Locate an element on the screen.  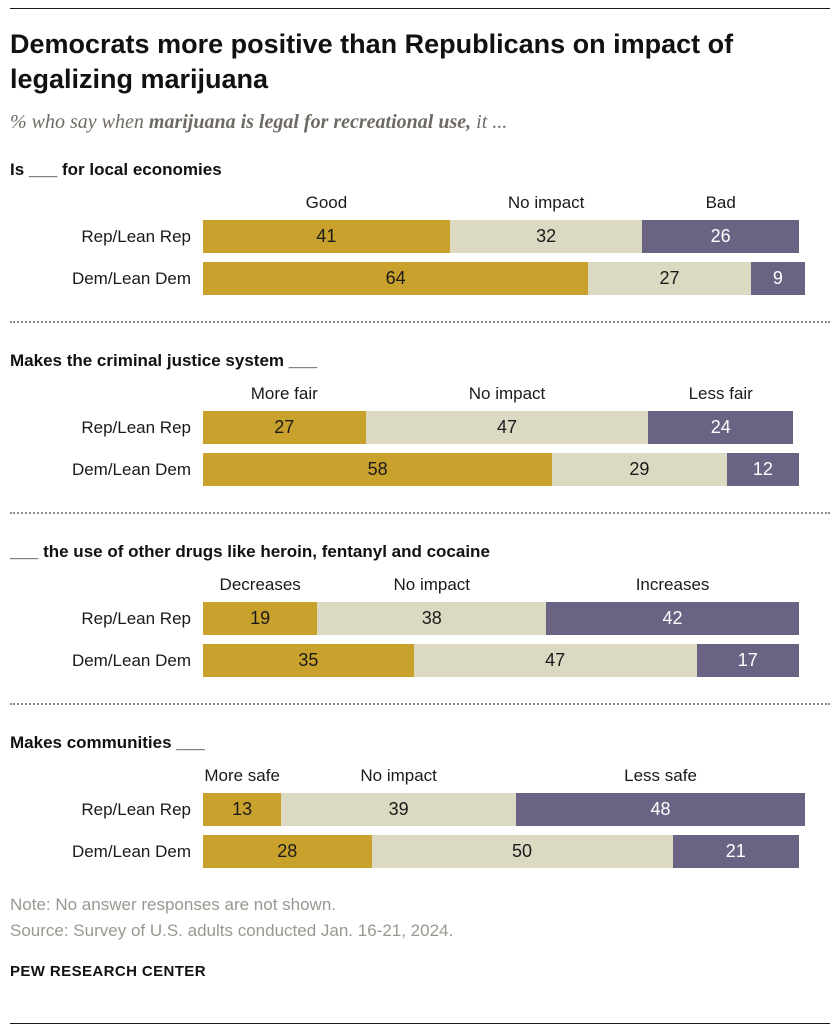
note-line: Note: No answer responses are not shown. is located at coordinates (173, 905).